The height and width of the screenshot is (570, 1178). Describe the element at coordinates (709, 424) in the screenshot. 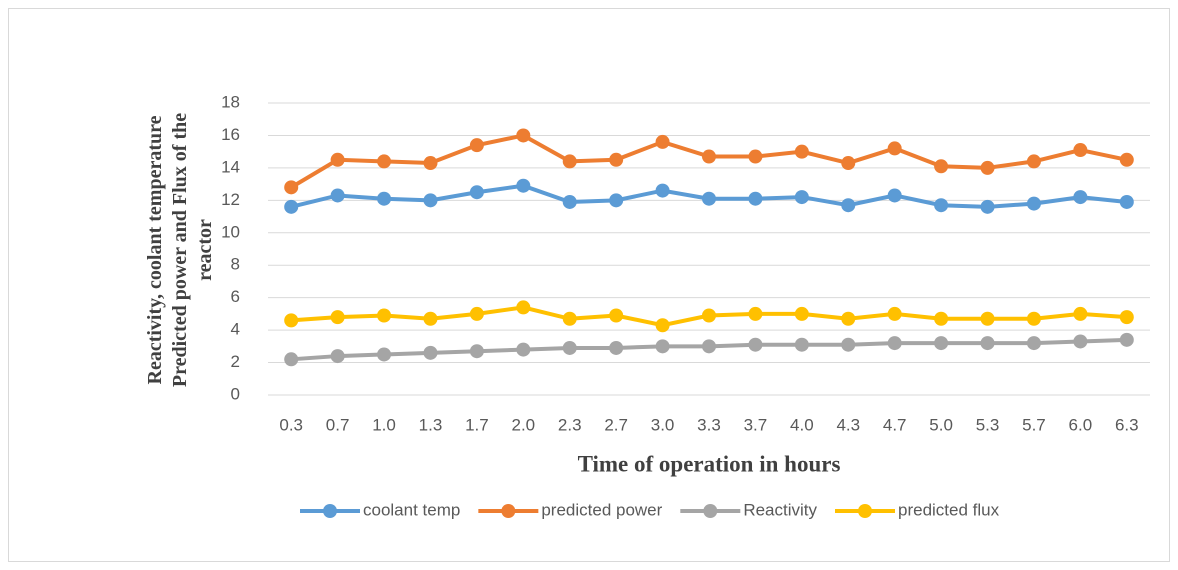

I see `x-tick-label: 3.3` at that location.